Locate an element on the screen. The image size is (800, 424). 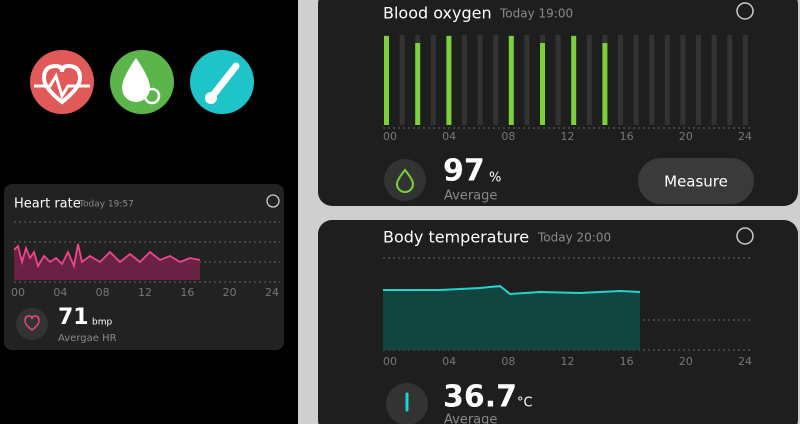
temp-value: 36.7 is located at coordinates (480, 397).